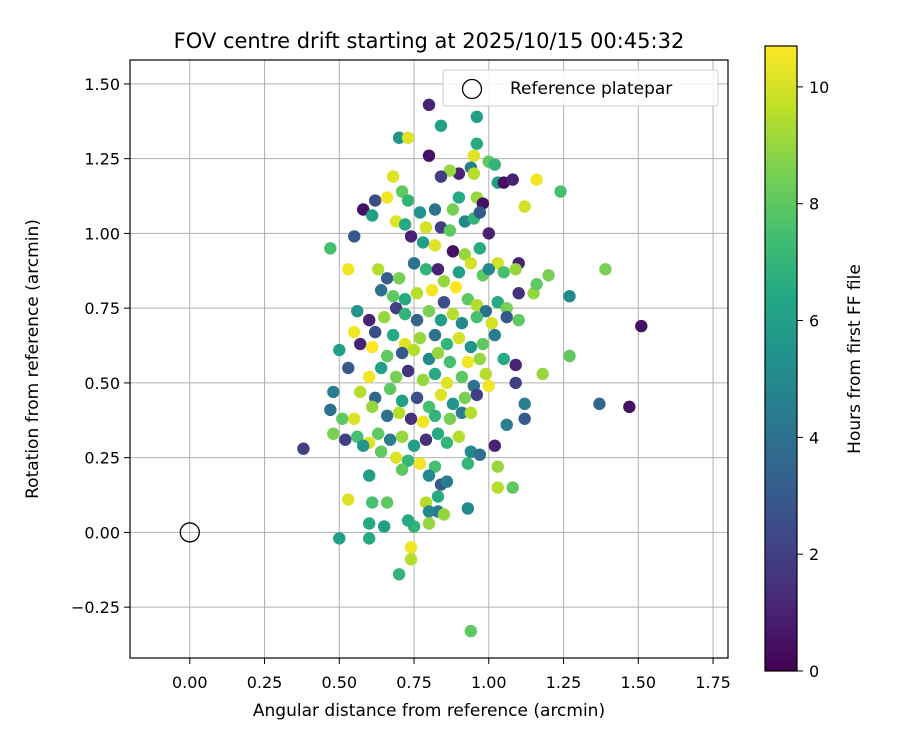 Image resolution: width=900 pixels, height=750 pixels. Describe the element at coordinates (102, 383) in the screenshot. I see `y-tick-label: 0.50` at that location.